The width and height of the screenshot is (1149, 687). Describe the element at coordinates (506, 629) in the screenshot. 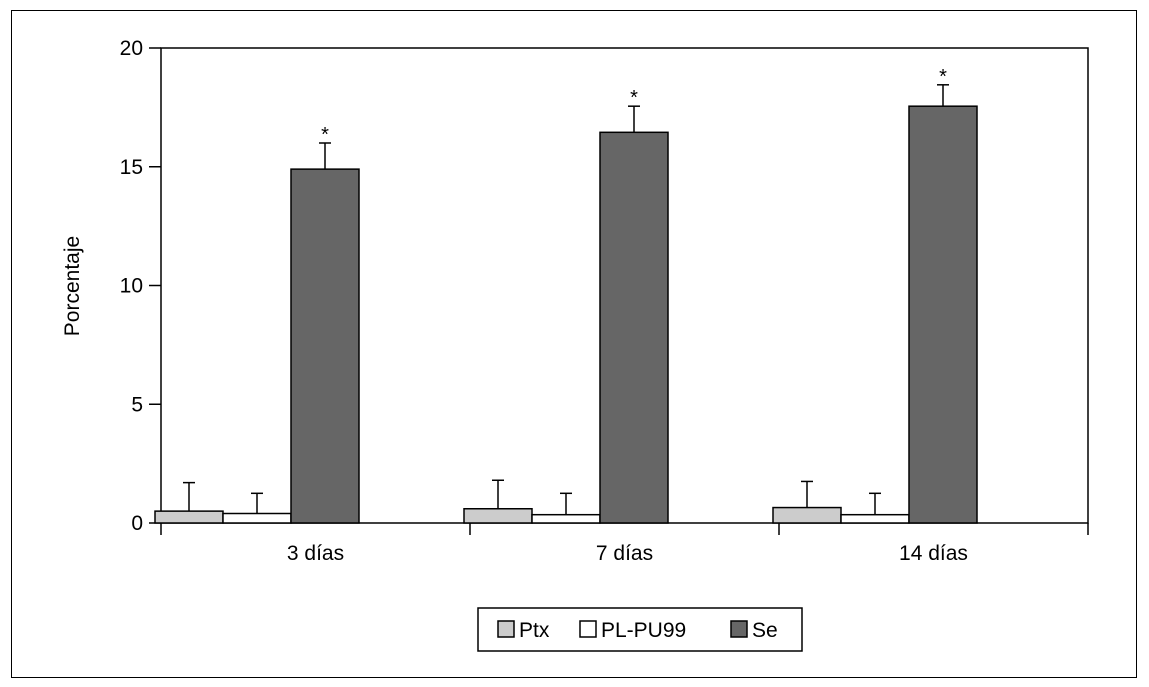

I see `legend-swatch-ptx` at that location.